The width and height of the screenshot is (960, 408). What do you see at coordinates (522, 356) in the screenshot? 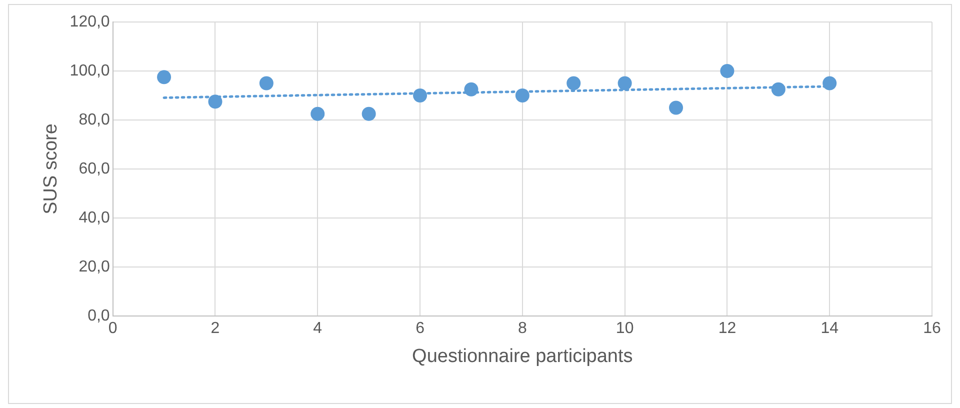
I see `x-axis-title: Questionnaire participants` at bounding box center [522, 356].